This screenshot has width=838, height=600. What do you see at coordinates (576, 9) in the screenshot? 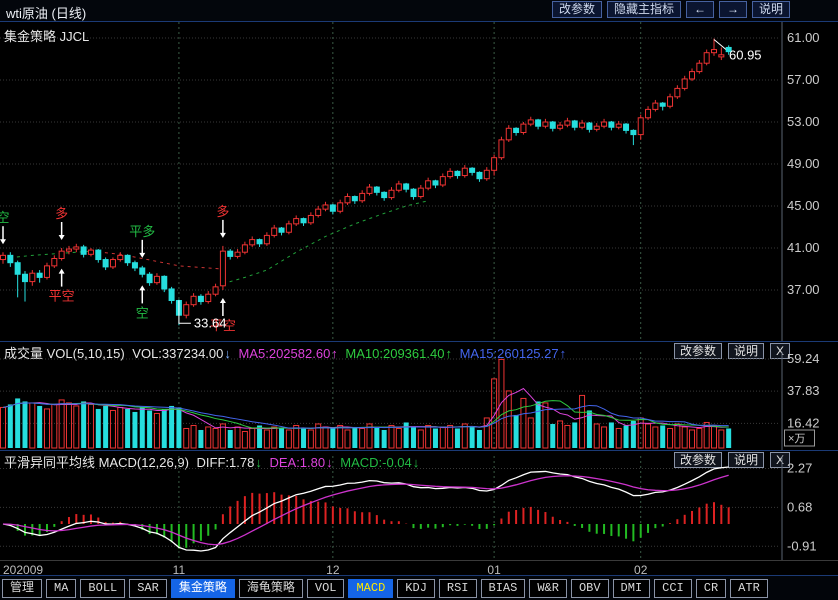
I see `change-params-button: 改参数` at bounding box center [576, 9].